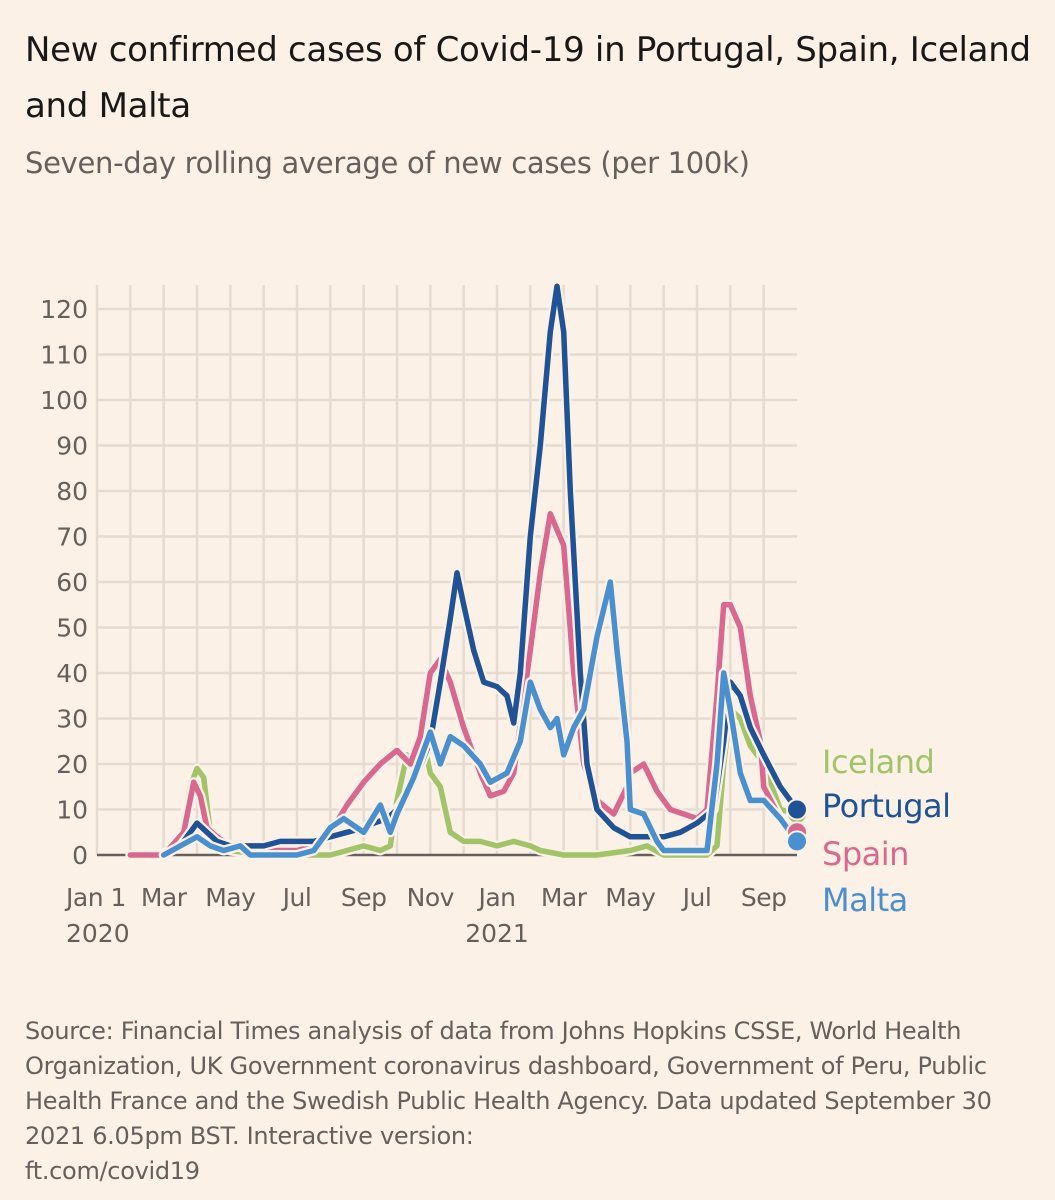  What do you see at coordinates (431, 897) in the screenshot?
I see `x-tick-label: Nov` at bounding box center [431, 897].